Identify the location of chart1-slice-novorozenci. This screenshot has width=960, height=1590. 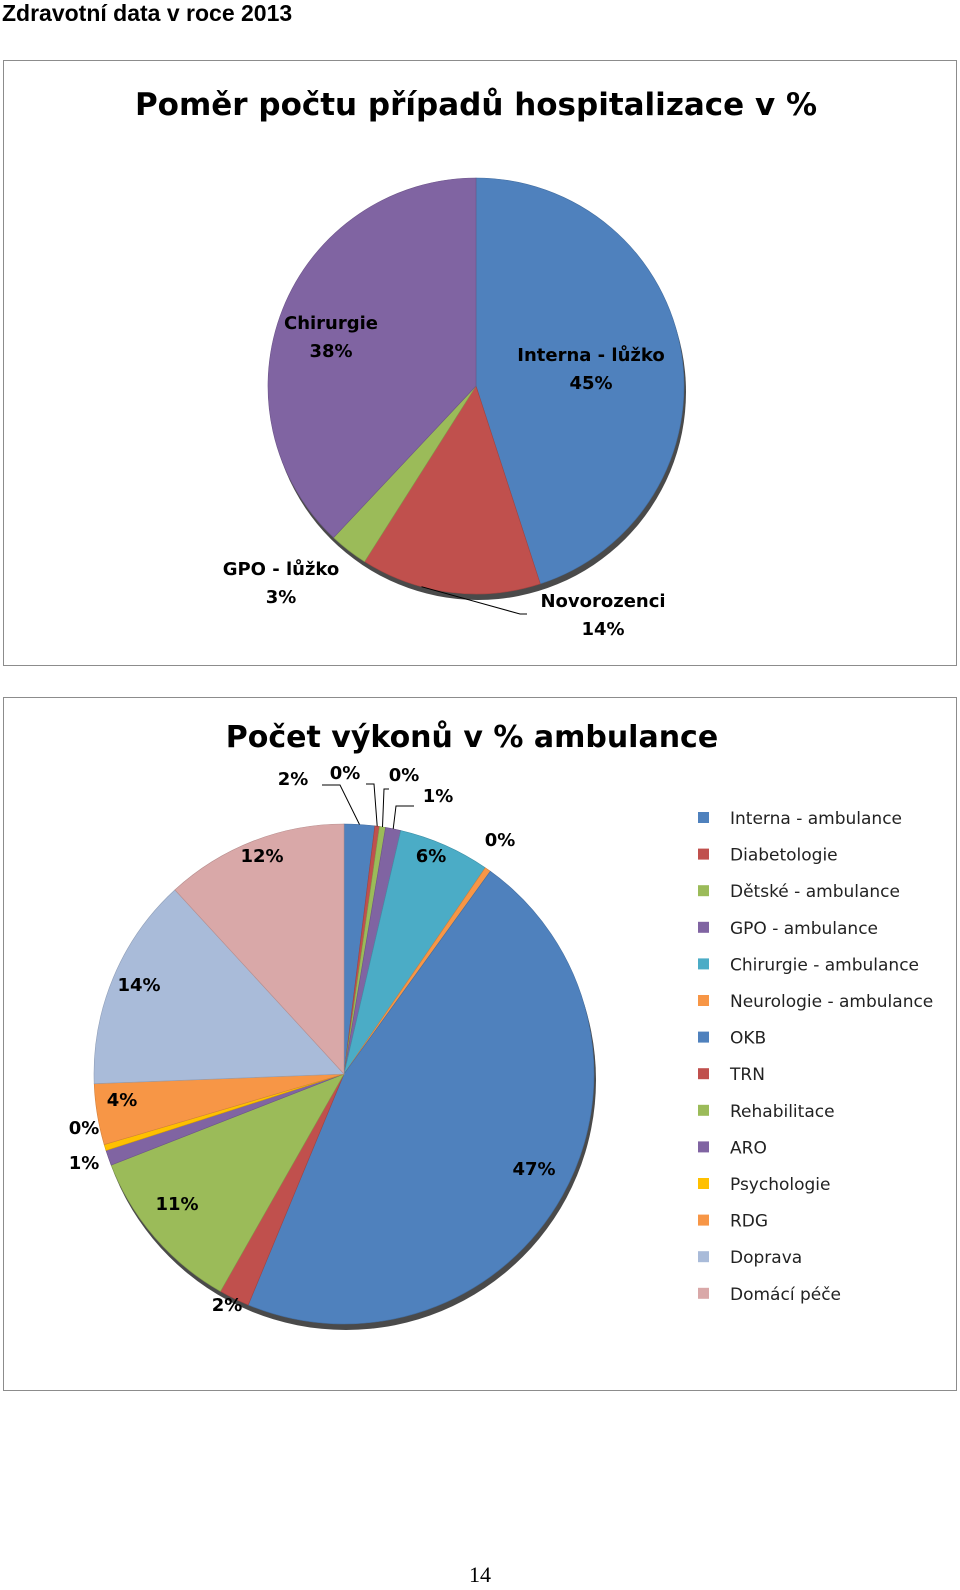
(452, 490).